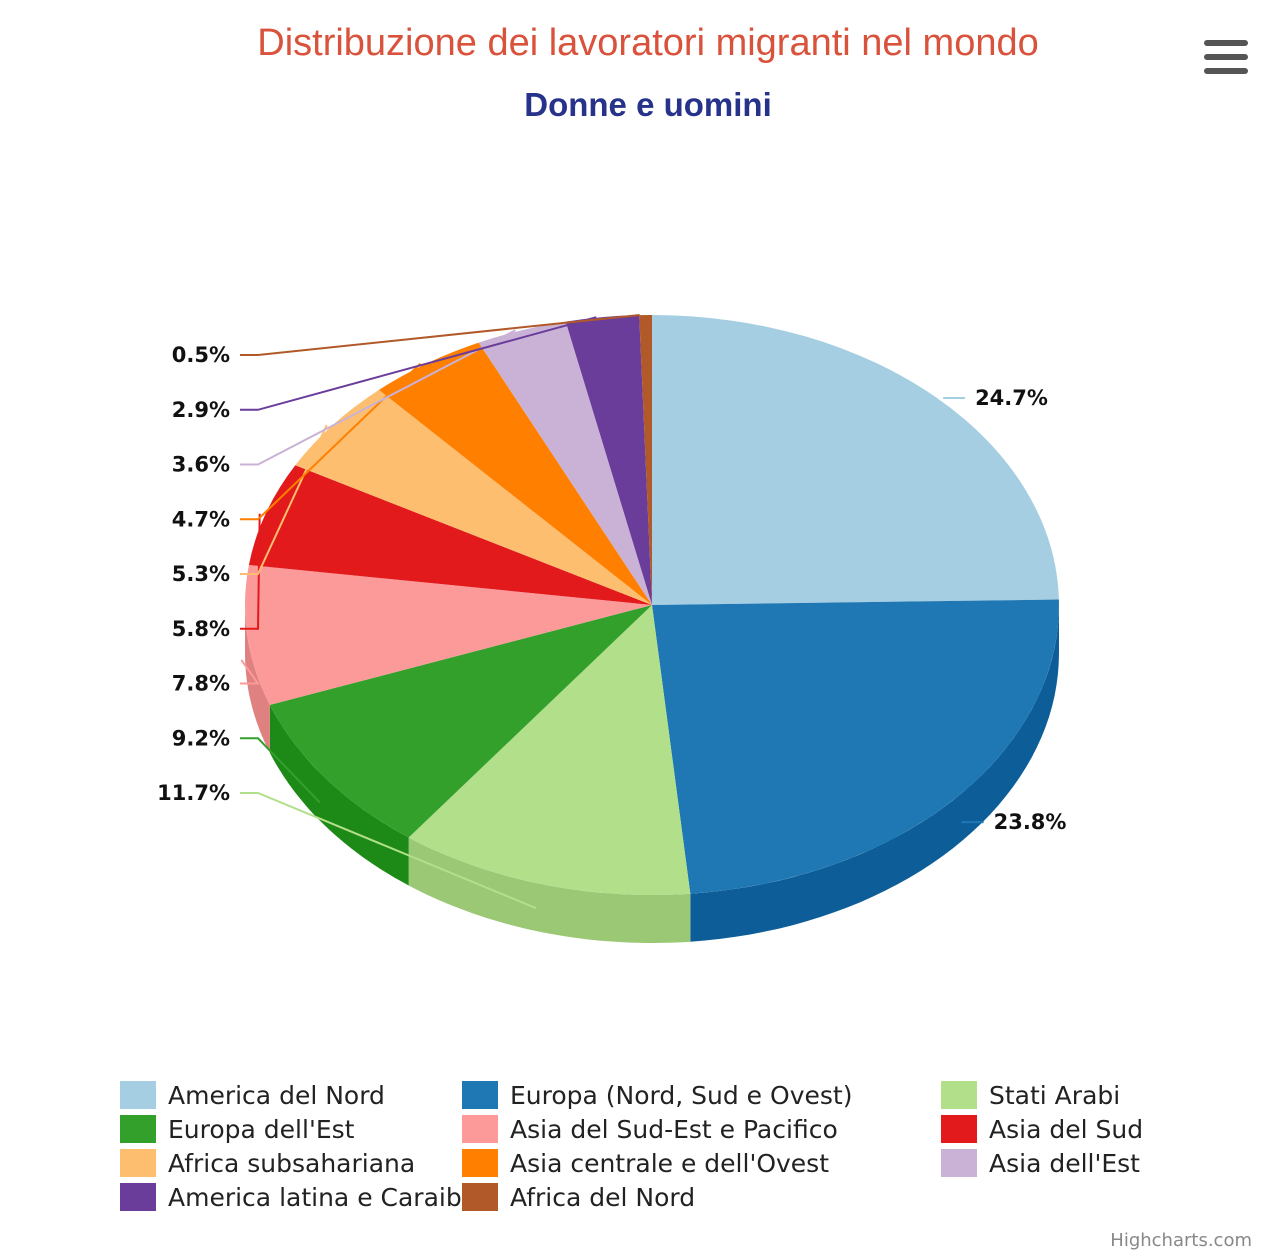 The image size is (1280, 1257). Describe the element at coordinates (448, 635) in the screenshot. I see `pie-slice-asia-del-sud-est-e-pacifico` at that location.